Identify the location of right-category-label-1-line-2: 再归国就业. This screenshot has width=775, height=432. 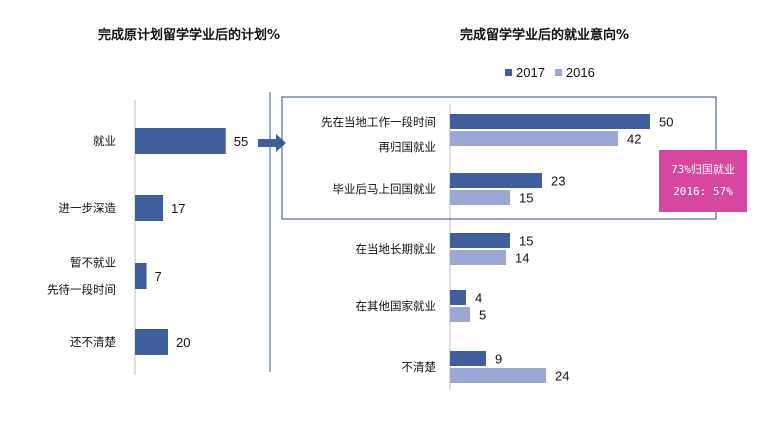
(408, 147).